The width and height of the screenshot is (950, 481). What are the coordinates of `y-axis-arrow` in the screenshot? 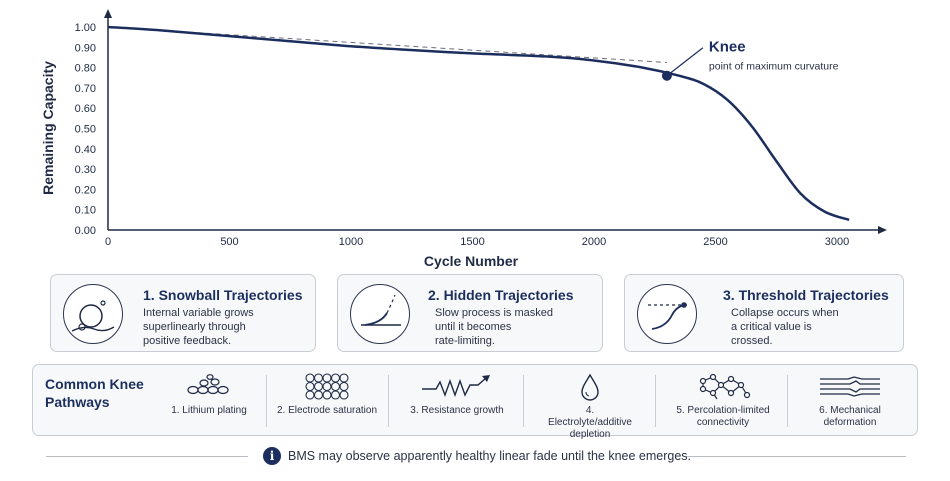 It's located at (108, 13).